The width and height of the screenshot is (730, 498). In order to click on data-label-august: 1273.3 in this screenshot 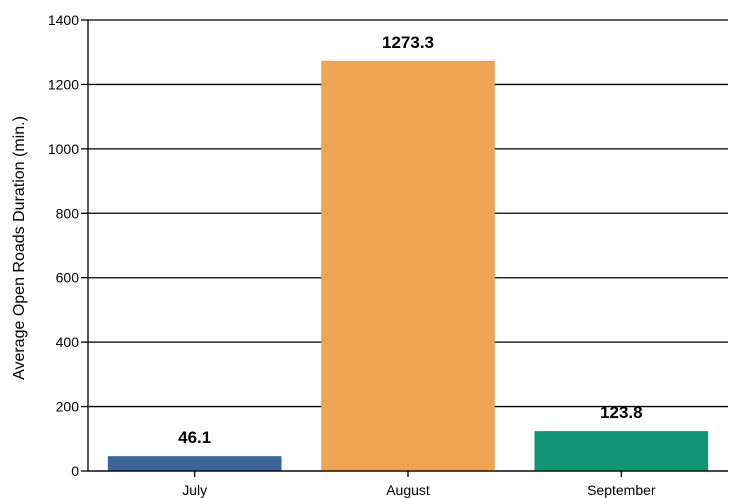, I will do `click(408, 42)`.